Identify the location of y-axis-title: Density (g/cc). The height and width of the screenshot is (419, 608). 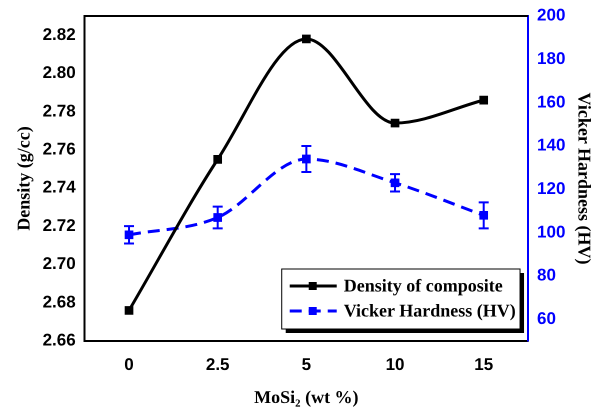
(23, 178).